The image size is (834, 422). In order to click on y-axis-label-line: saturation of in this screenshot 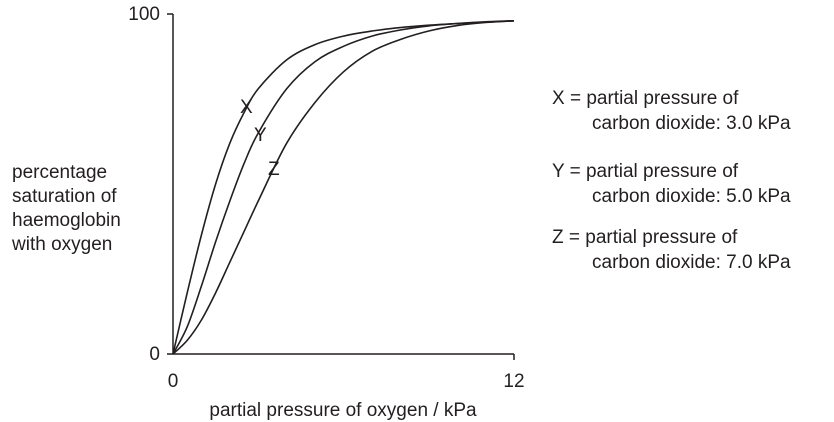, I will do `click(64, 196)`.